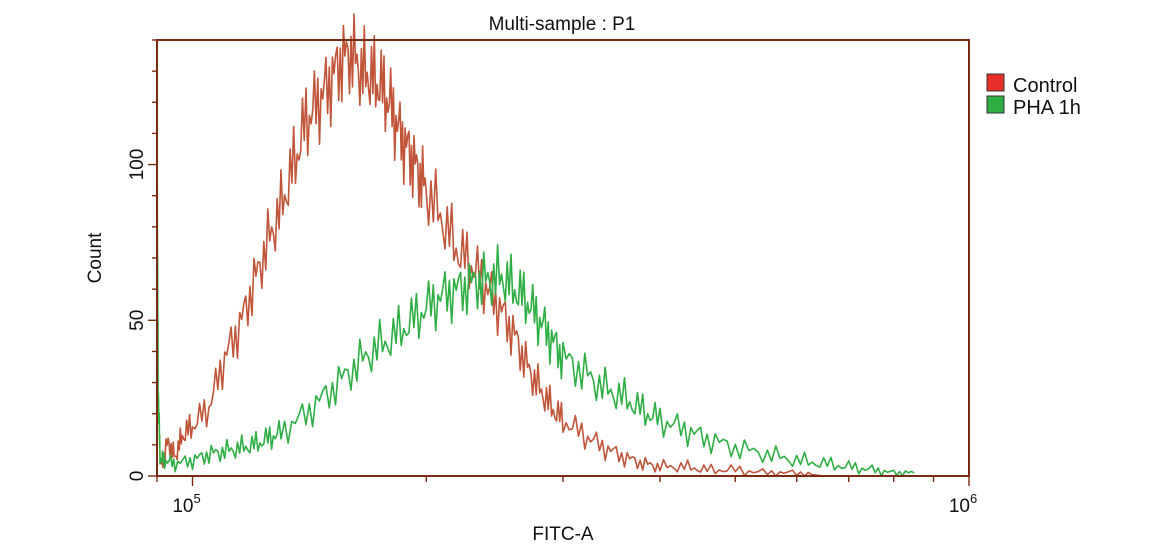  Describe the element at coordinates (995, 82) in the screenshot. I see `legend-swatch-control` at that location.